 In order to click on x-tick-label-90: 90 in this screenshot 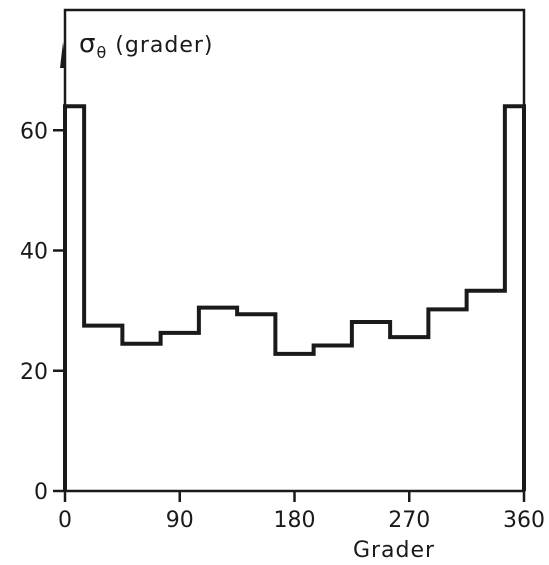, I will do `click(180, 520)`.